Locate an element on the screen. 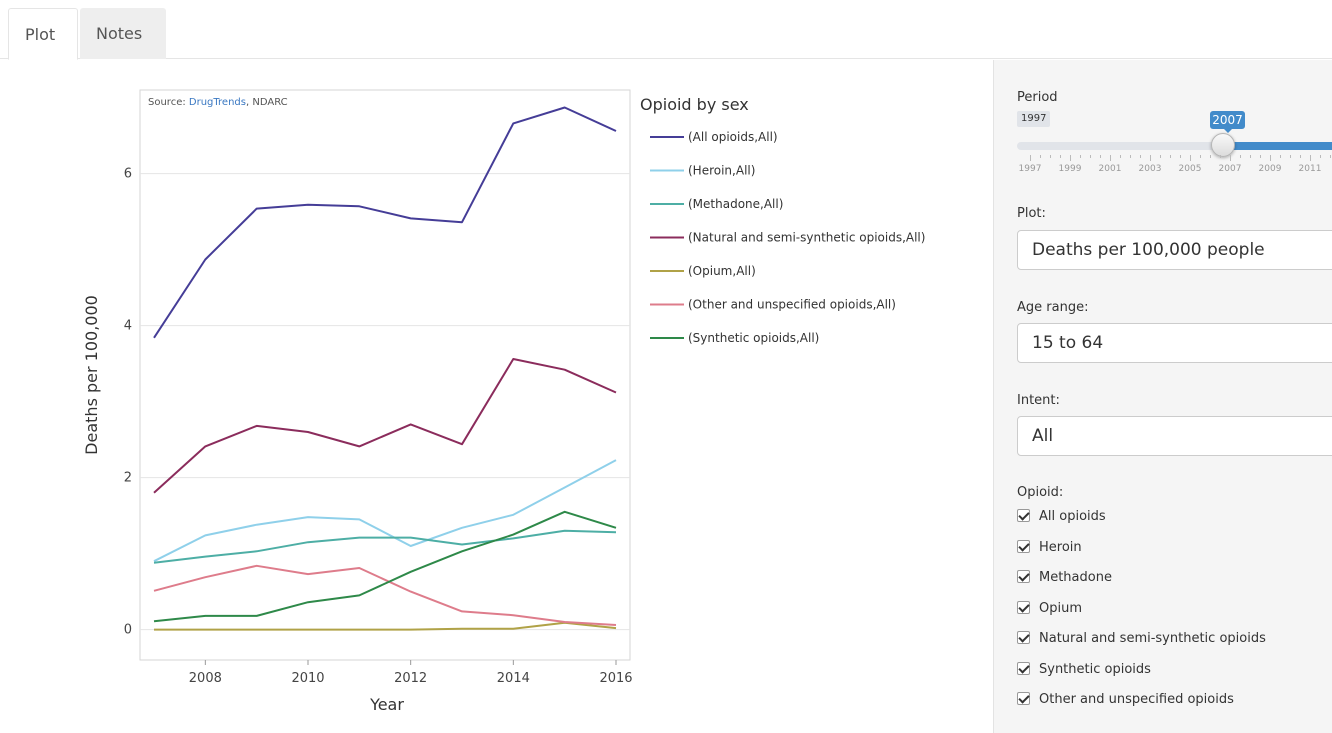 The height and width of the screenshot is (733, 1332). plot-label: Plot: is located at coordinates (1031, 213).